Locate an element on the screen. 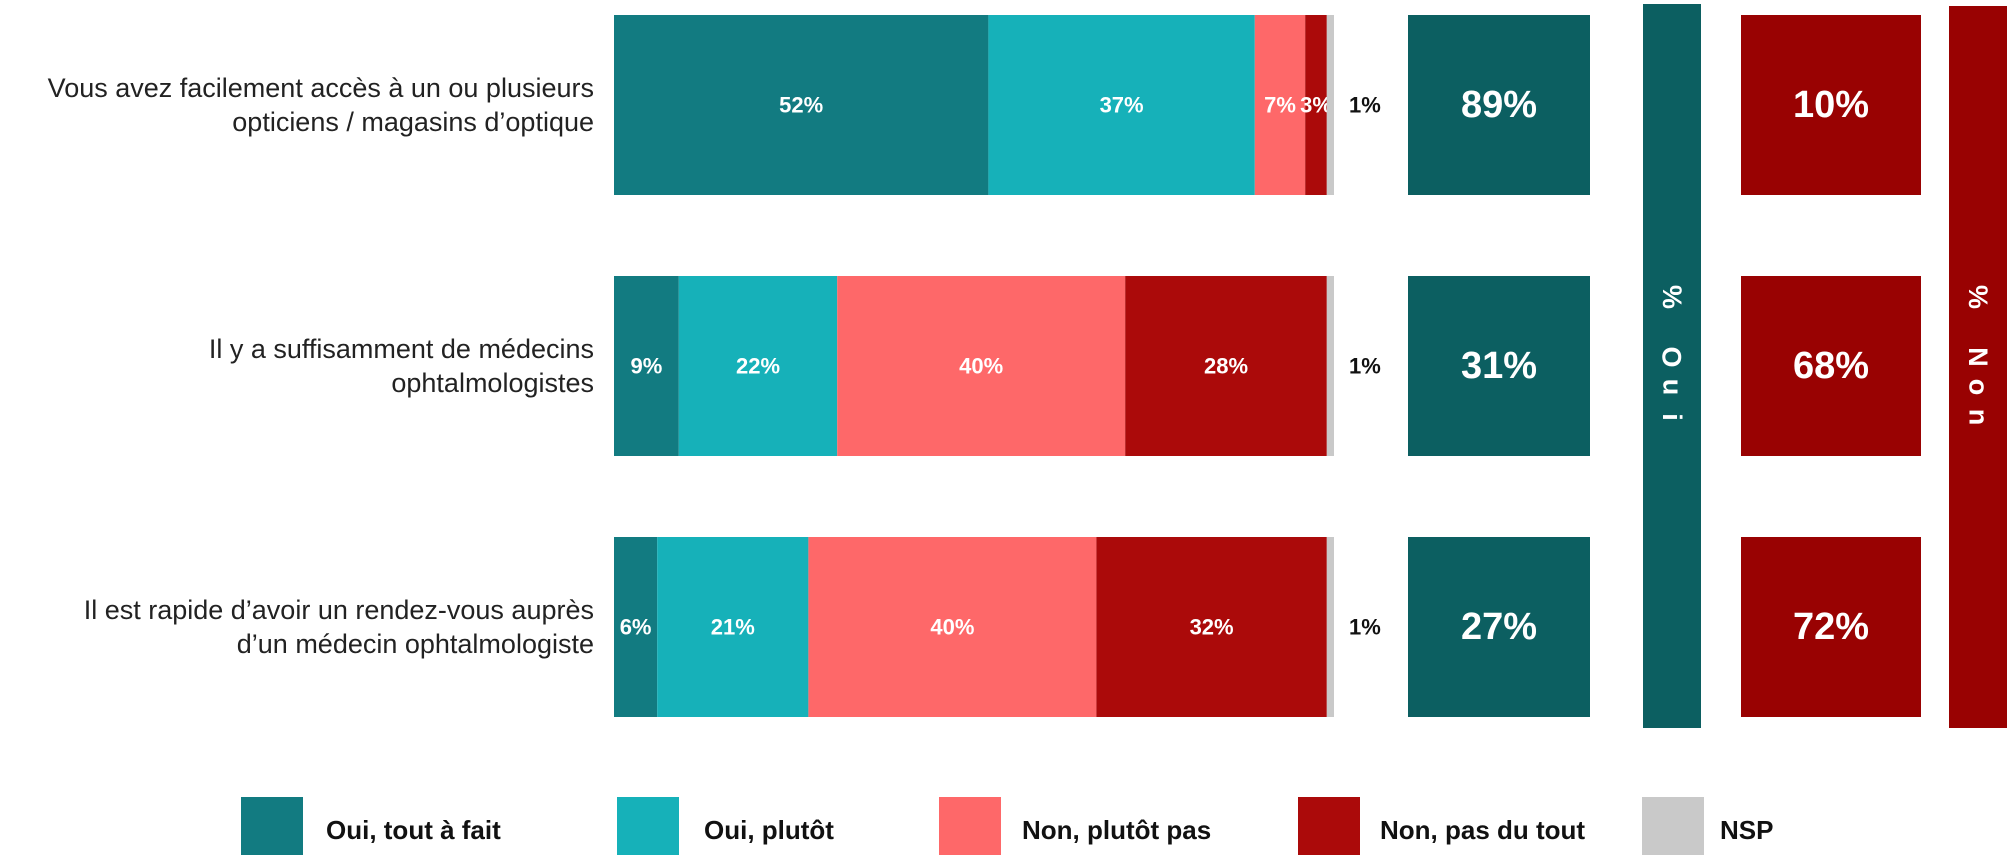 The image size is (2014, 855). data-label: 37% is located at coordinates (1122, 105).